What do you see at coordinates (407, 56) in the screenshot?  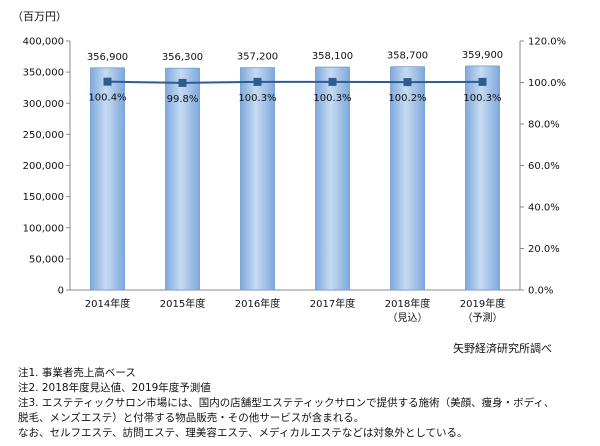 I see `bar-value-label: 358,700` at bounding box center [407, 56].